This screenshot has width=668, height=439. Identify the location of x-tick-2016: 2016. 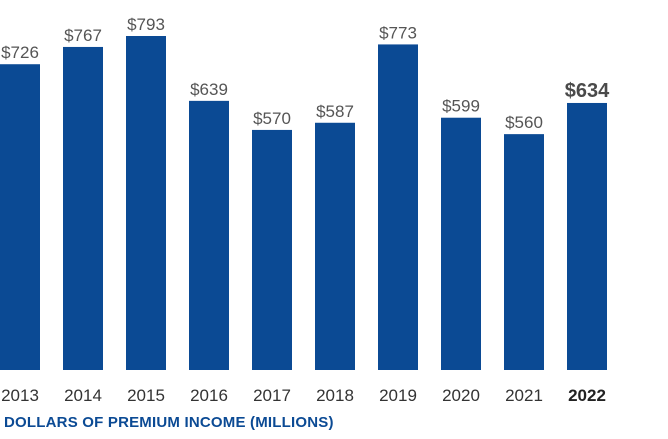
(209, 395).